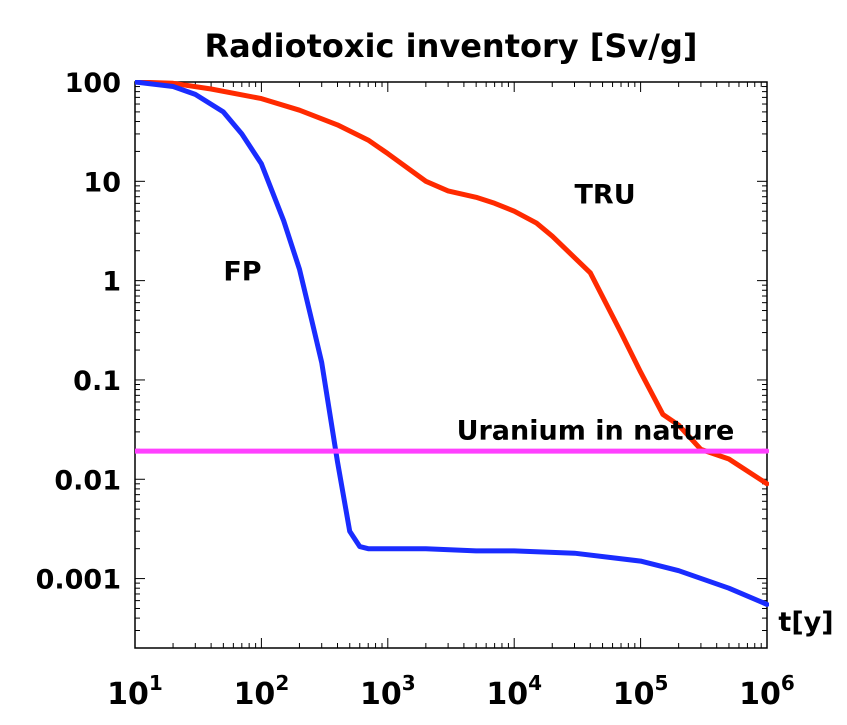 The width and height of the screenshot is (847, 725). What do you see at coordinates (135, 691) in the screenshot?
I see `x-tick-label: 10¹` at bounding box center [135, 691].